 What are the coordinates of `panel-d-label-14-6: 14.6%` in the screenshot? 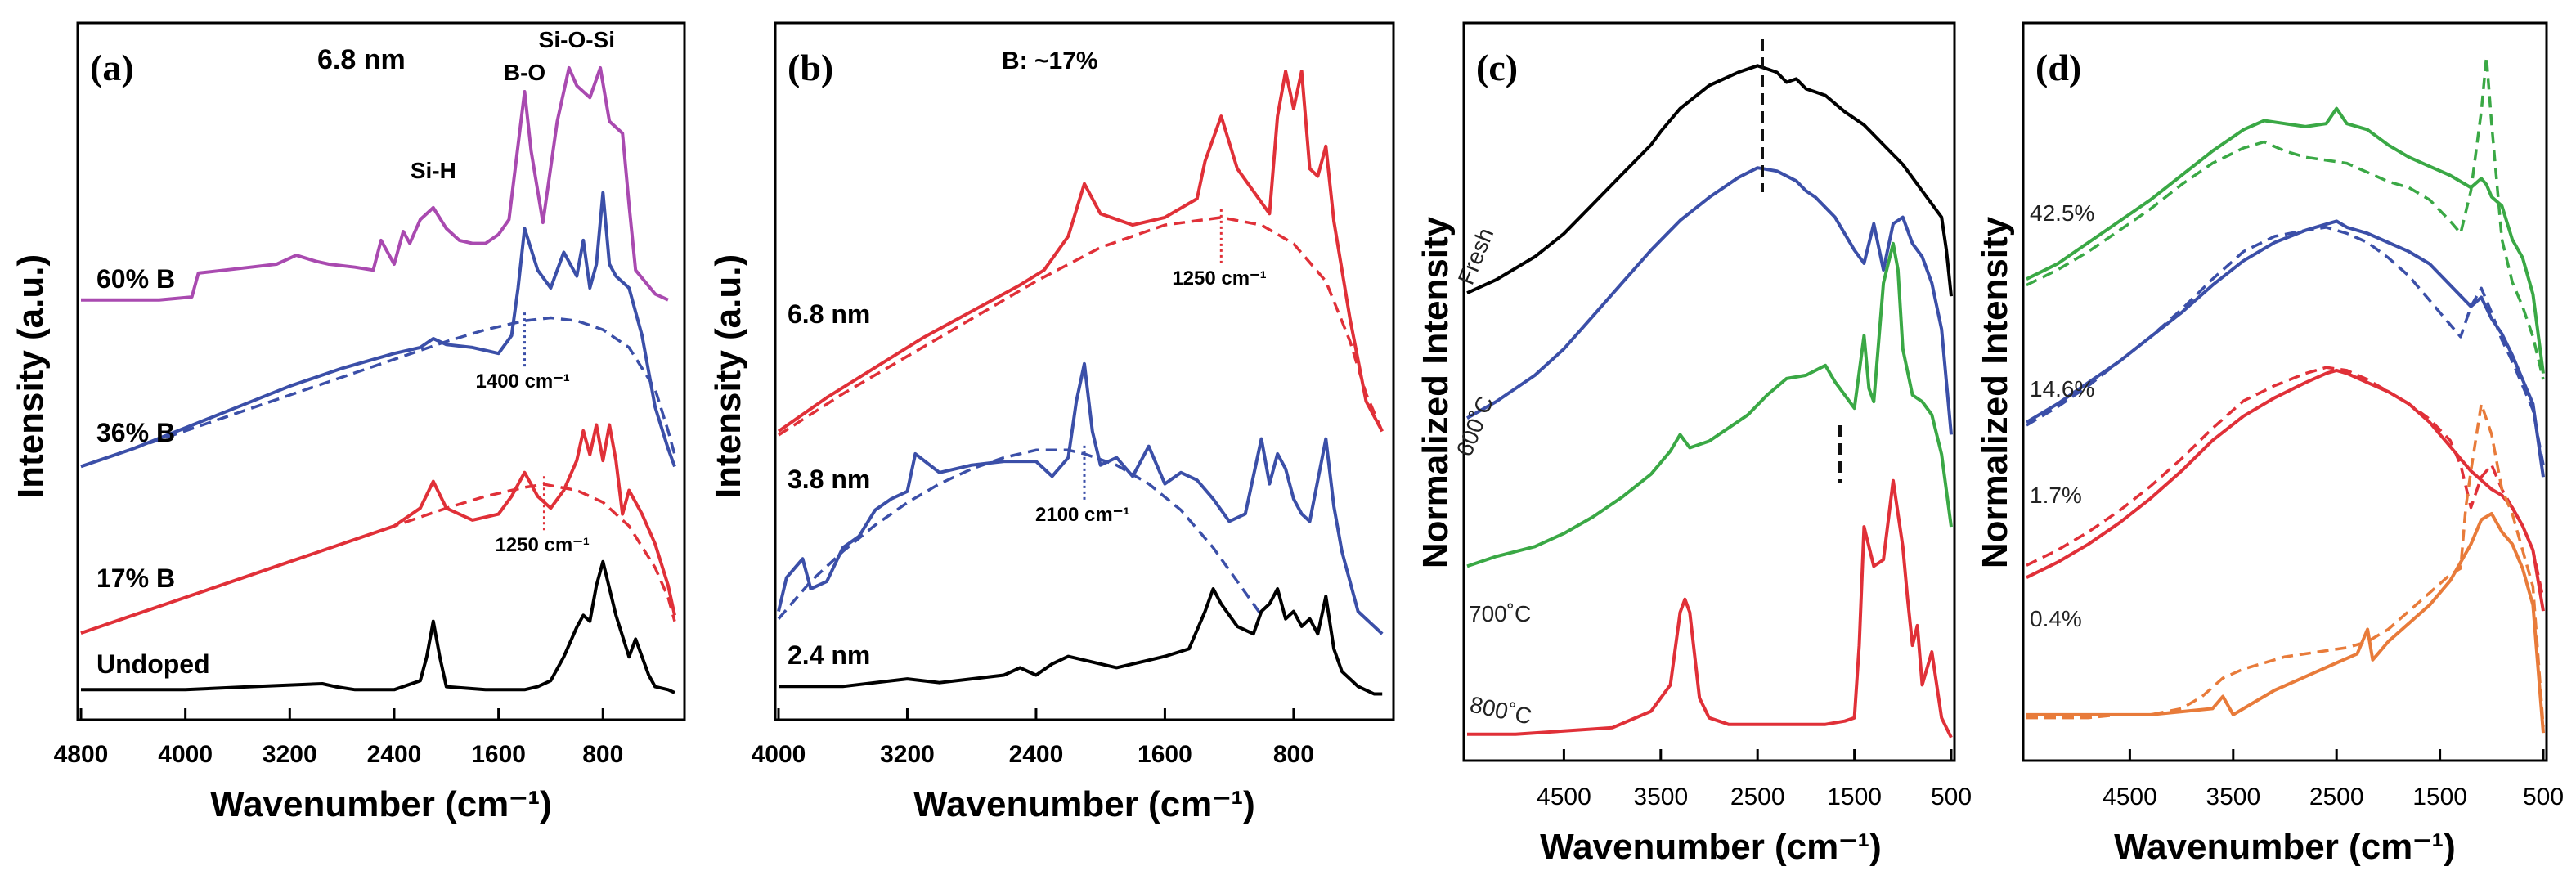 It's located at (2062, 389).